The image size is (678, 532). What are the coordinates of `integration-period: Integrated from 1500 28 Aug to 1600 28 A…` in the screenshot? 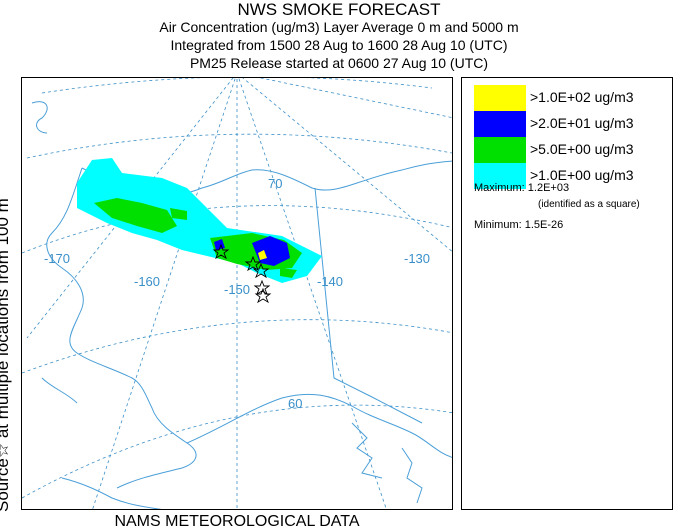 It's located at (339, 45).